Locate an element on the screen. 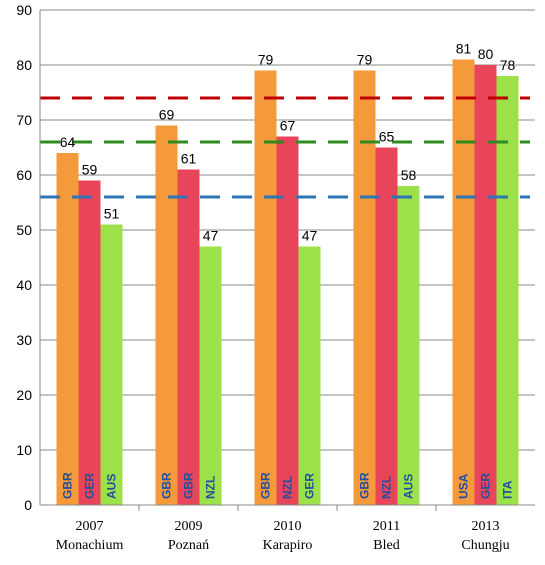 Image resolution: width=545 pixels, height=565 pixels. data-label: 61 is located at coordinates (189, 159).